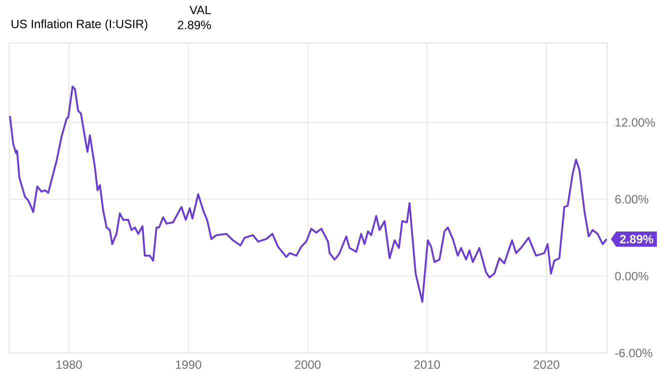  What do you see at coordinates (80, 25) in the screenshot?
I see `chart-title: US Inflation Rate (I:USIR)` at bounding box center [80, 25].